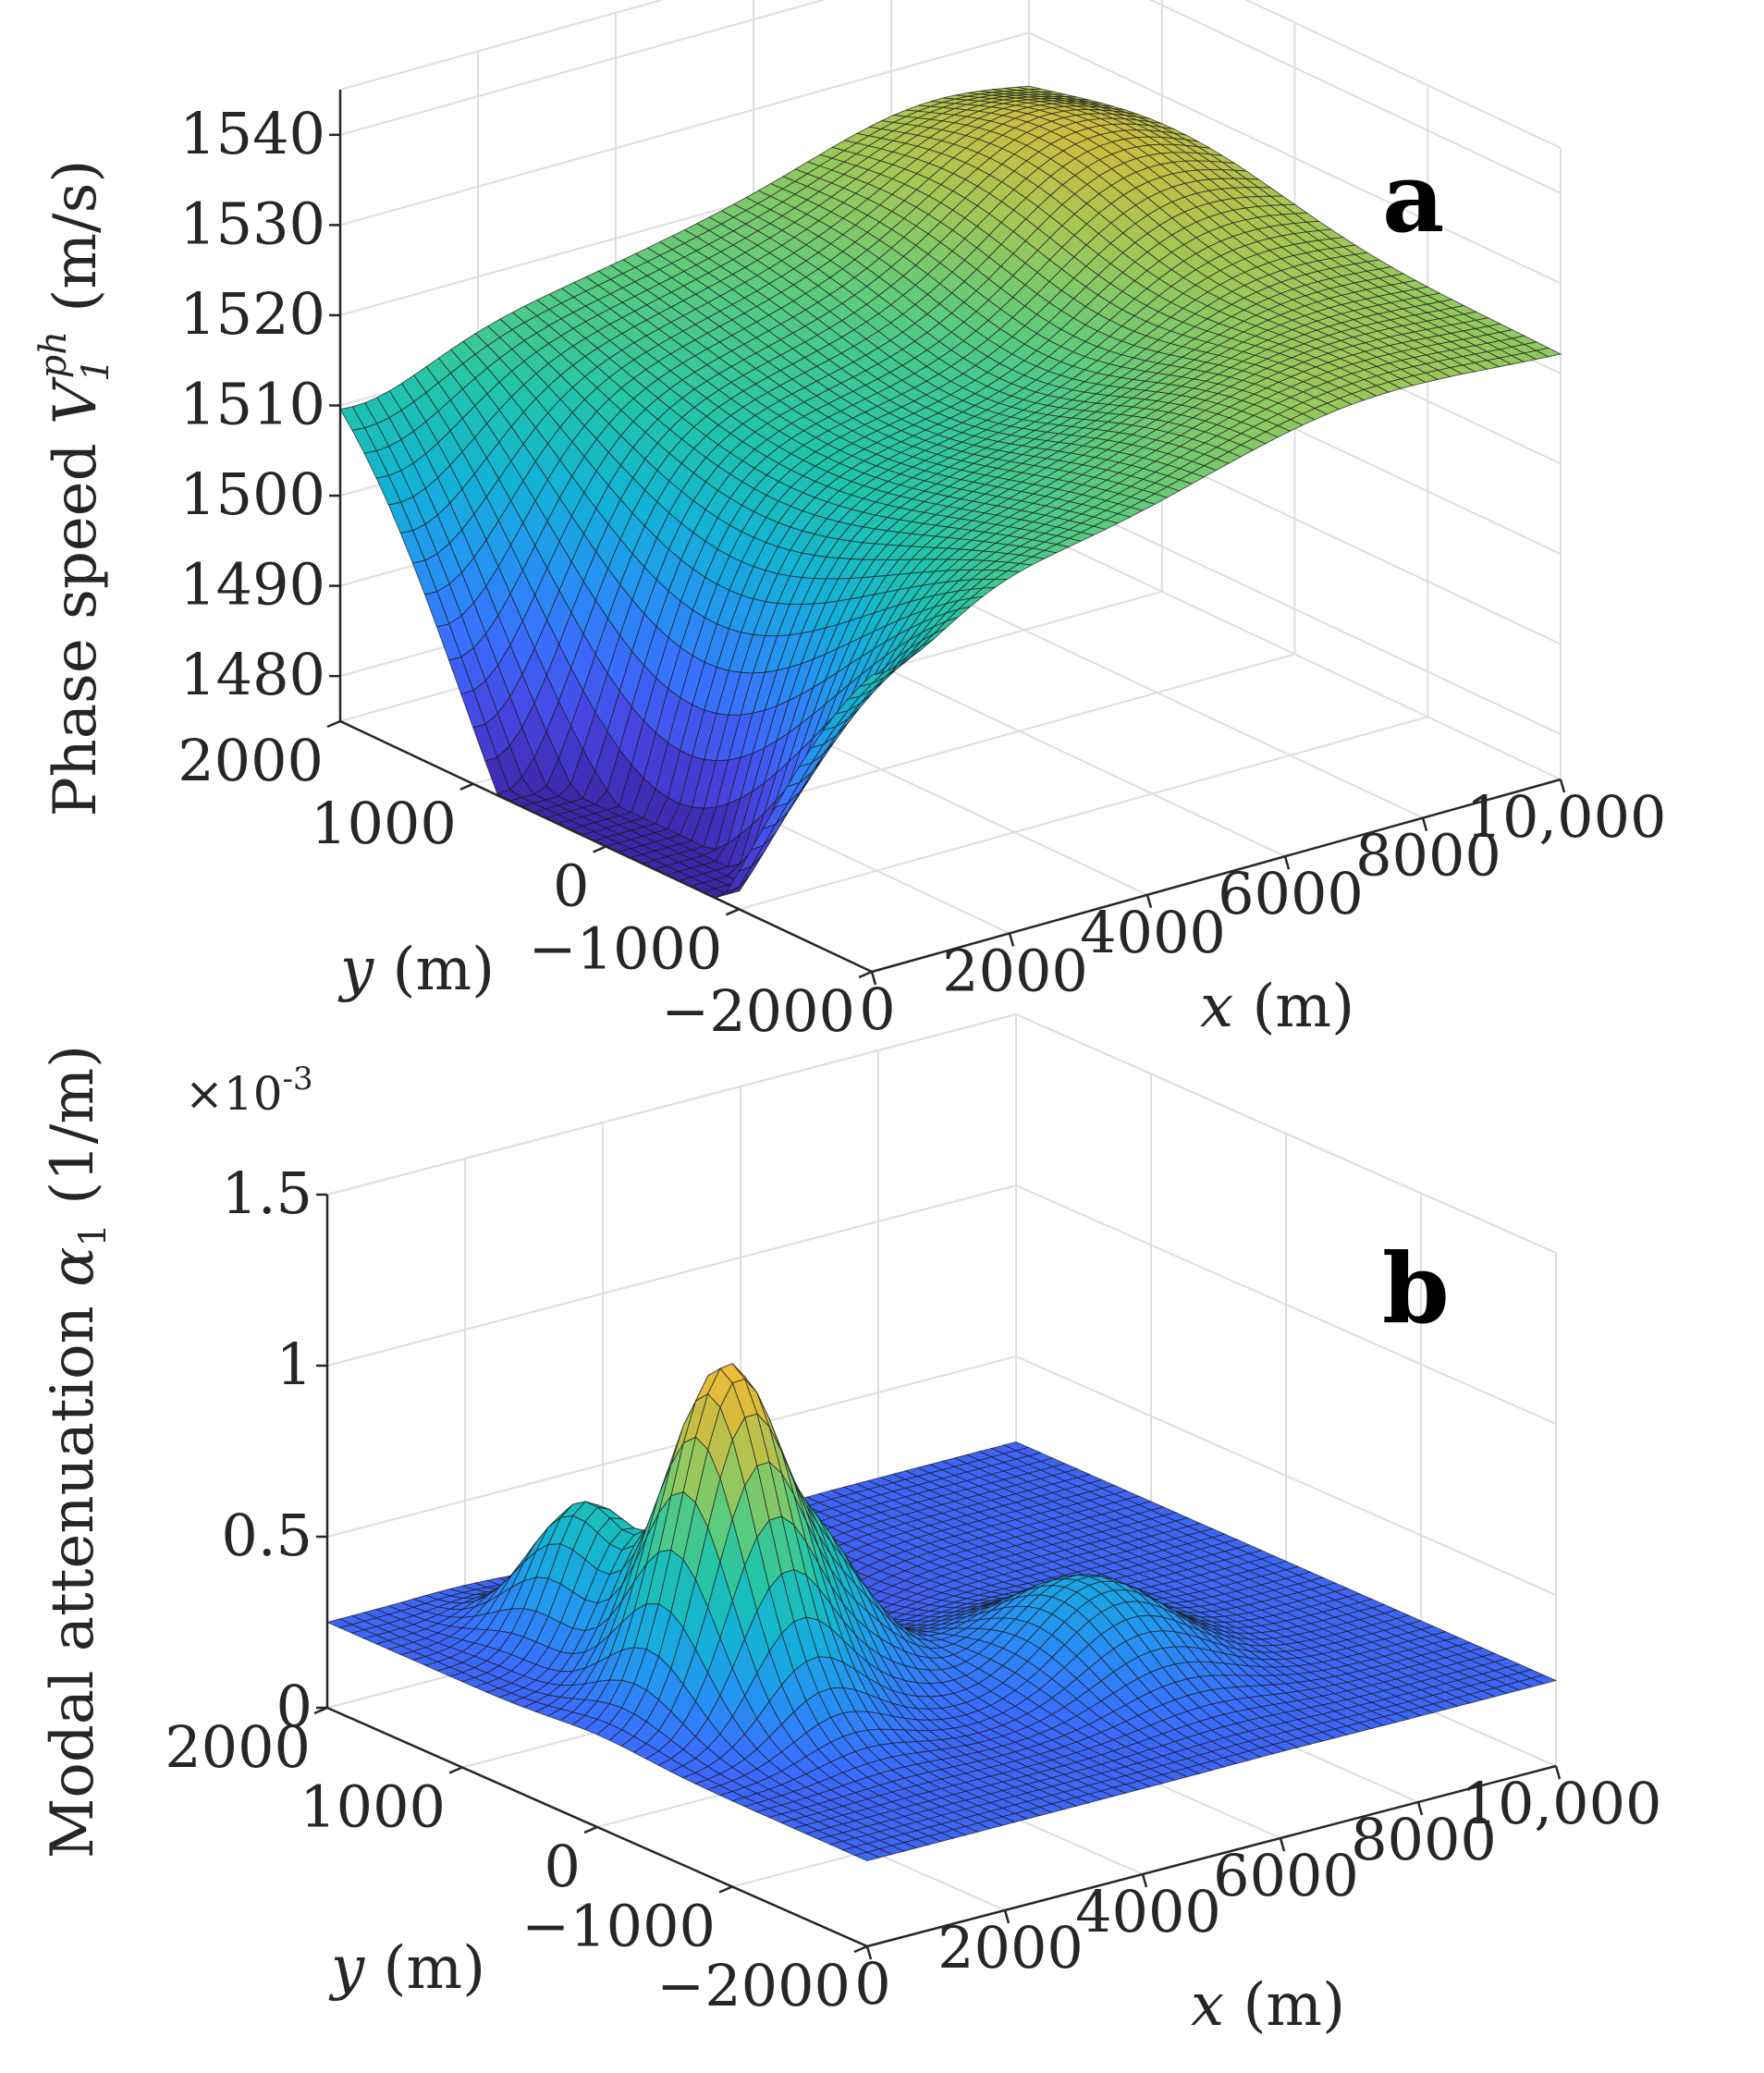 The image size is (1764, 2073). What do you see at coordinates (416, 970) in the screenshot?
I see `panel-a-y-axis-label: y (m)` at bounding box center [416, 970].